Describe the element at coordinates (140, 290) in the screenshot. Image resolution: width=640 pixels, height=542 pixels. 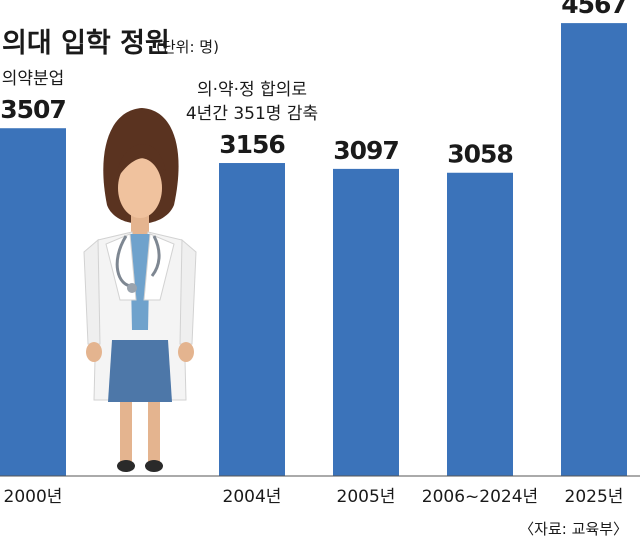
I see `doctor-illustration` at that location.